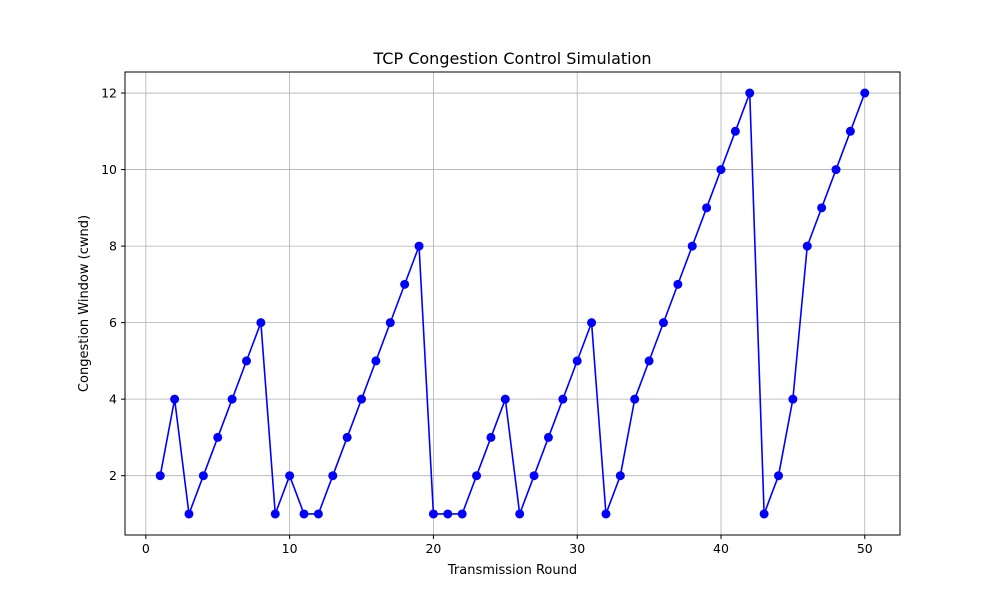 The width and height of the screenshot is (1000, 600). I want to click on y-tick-label-5: 12, so click(109, 93).